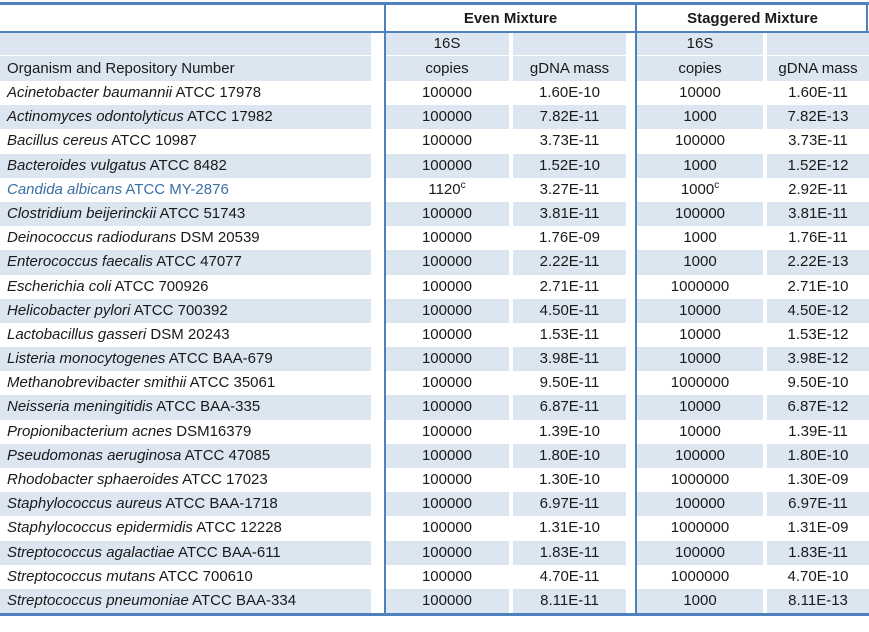 This screenshot has width=869, height=632. Describe the element at coordinates (57, 141) in the screenshot. I see `organism-name: Bacillus cereus` at that location.